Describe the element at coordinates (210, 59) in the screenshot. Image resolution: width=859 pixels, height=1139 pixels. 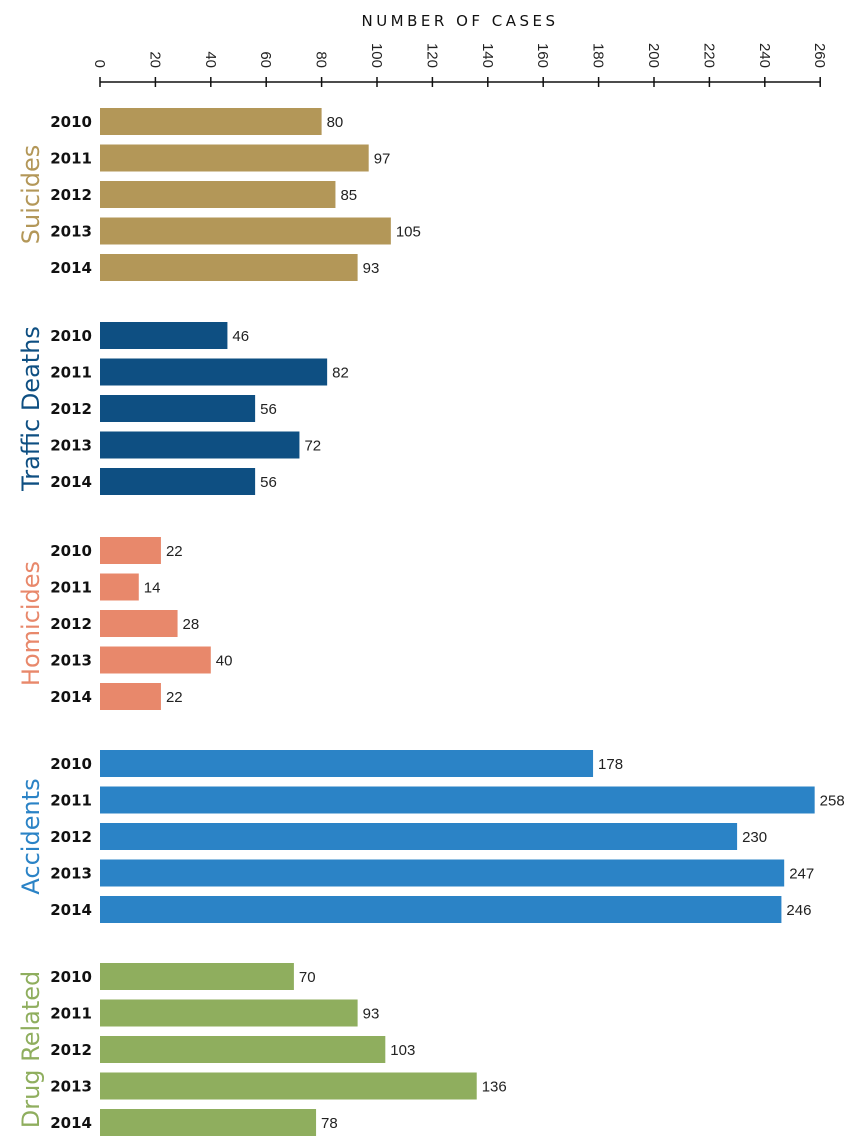
I see `x-tick-label: 40` at that location.